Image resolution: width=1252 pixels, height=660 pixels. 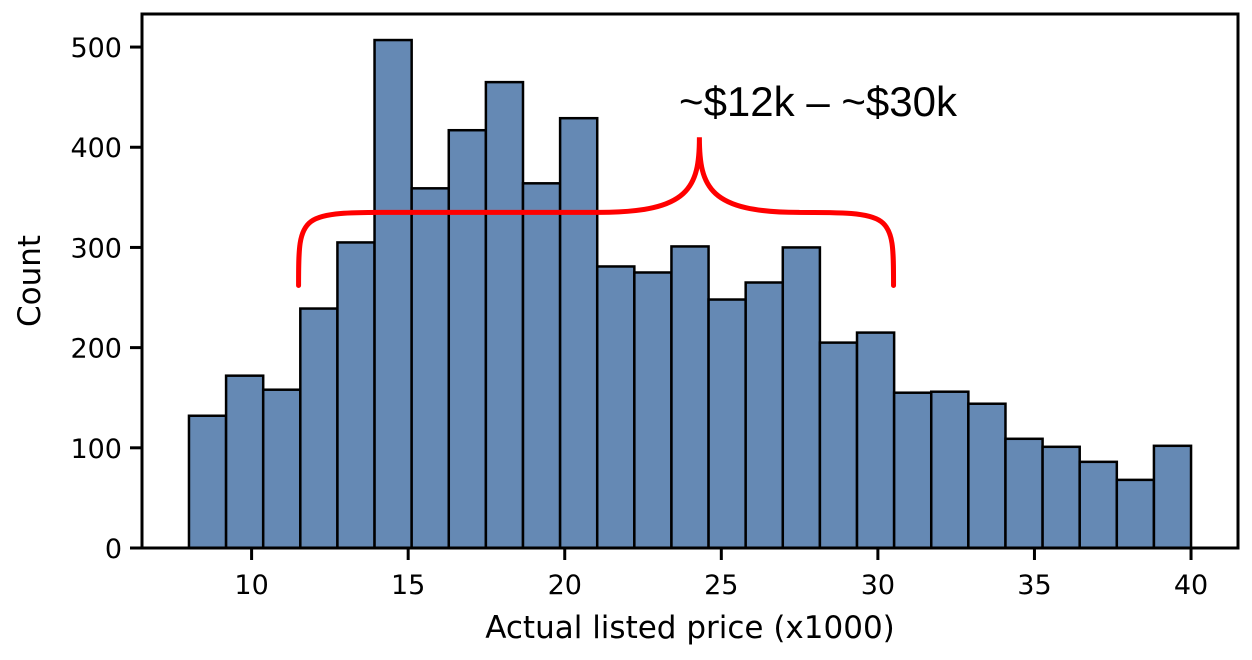 What do you see at coordinates (878, 585) in the screenshot?
I see `x-tick-label: 30` at bounding box center [878, 585].